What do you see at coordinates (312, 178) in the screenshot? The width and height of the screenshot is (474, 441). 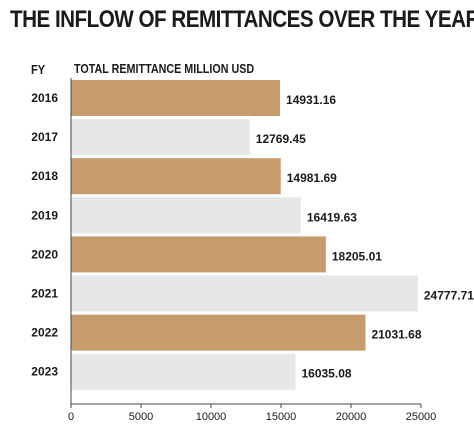 I see `data-label-2018: 14981.69` at bounding box center [312, 178].